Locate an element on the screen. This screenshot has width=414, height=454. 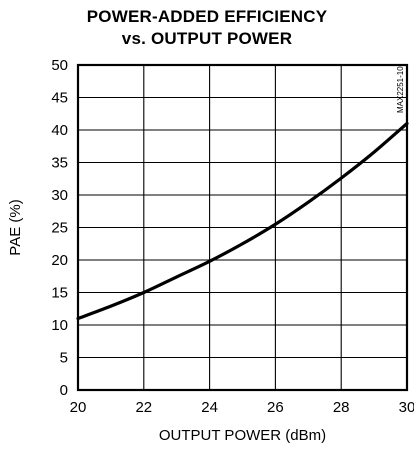
y-axis-label: PAE (%) is located at coordinates (15, 227).